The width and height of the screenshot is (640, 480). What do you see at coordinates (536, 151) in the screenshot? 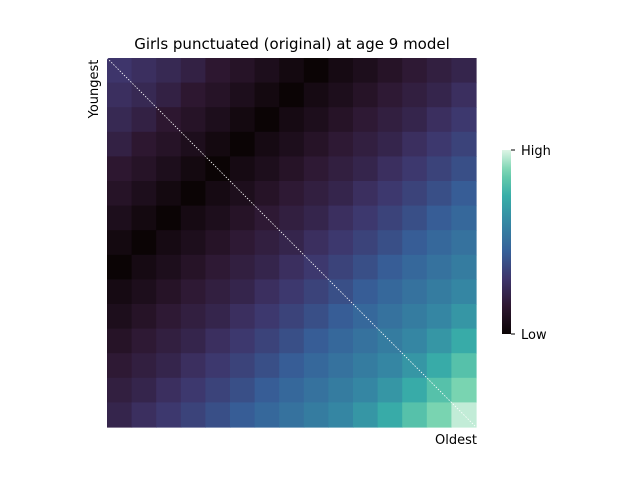
I see `colorbar-high-label: High` at bounding box center [536, 151].